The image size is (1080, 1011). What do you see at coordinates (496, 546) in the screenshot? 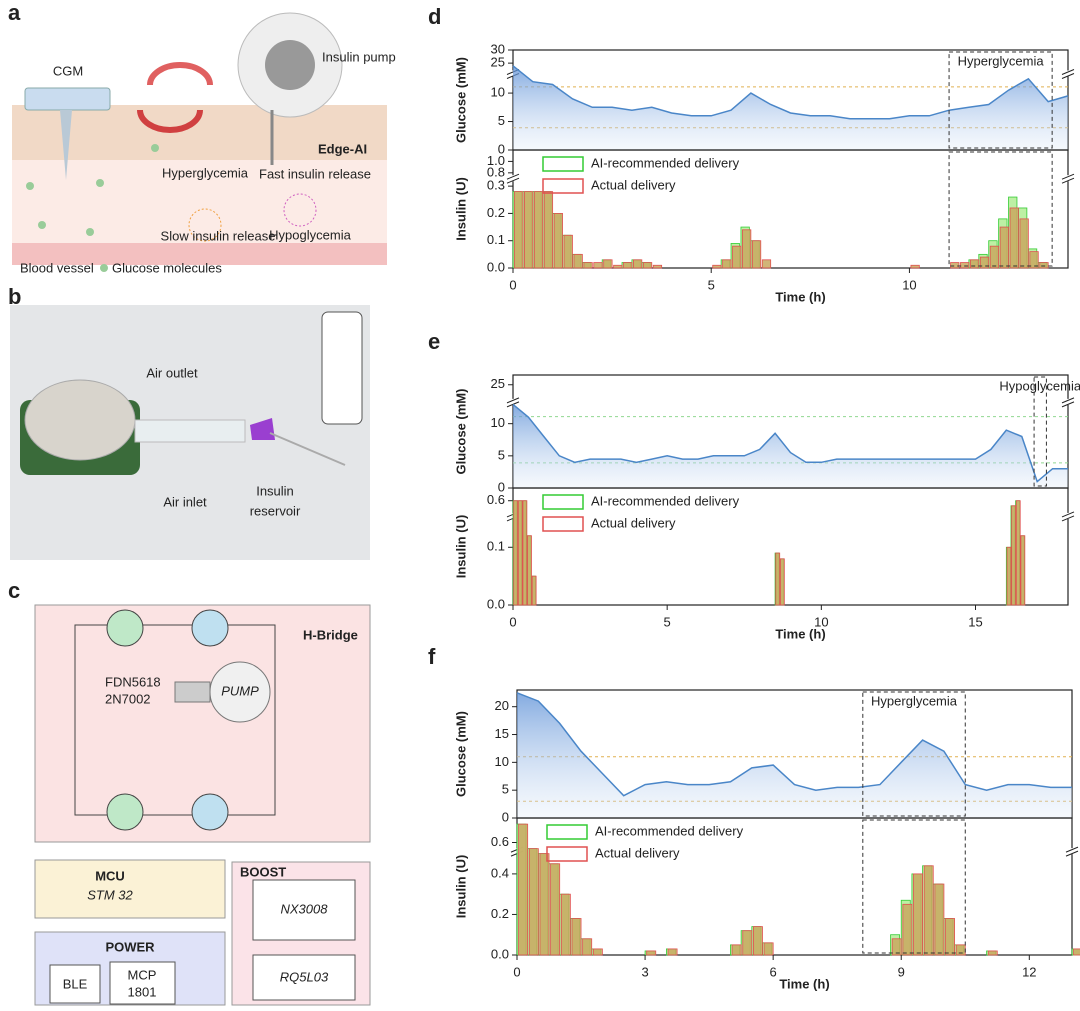
I see `y-tick-label: 0.1` at bounding box center [496, 546].